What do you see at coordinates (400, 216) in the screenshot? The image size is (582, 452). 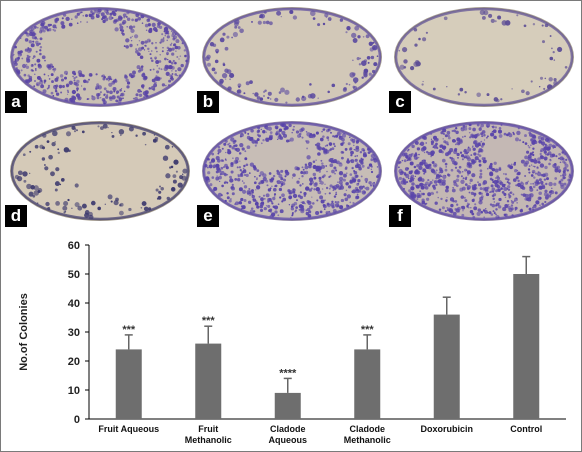 I see `panel-label-f: f` at bounding box center [400, 216].